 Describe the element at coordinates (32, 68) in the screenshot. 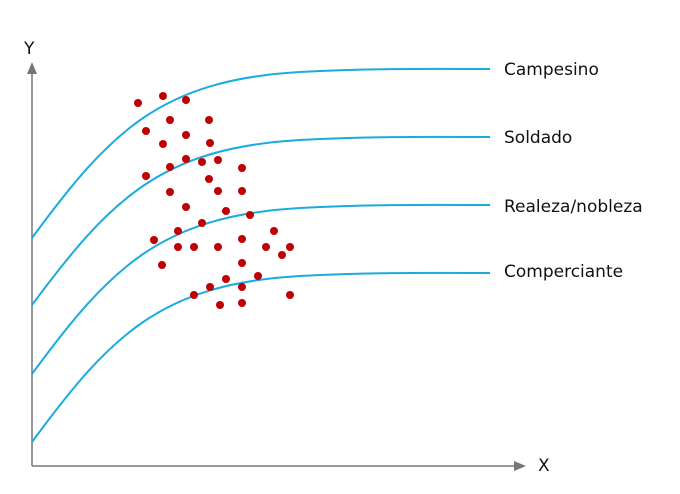

I see `y-axis-arrow` at that location.